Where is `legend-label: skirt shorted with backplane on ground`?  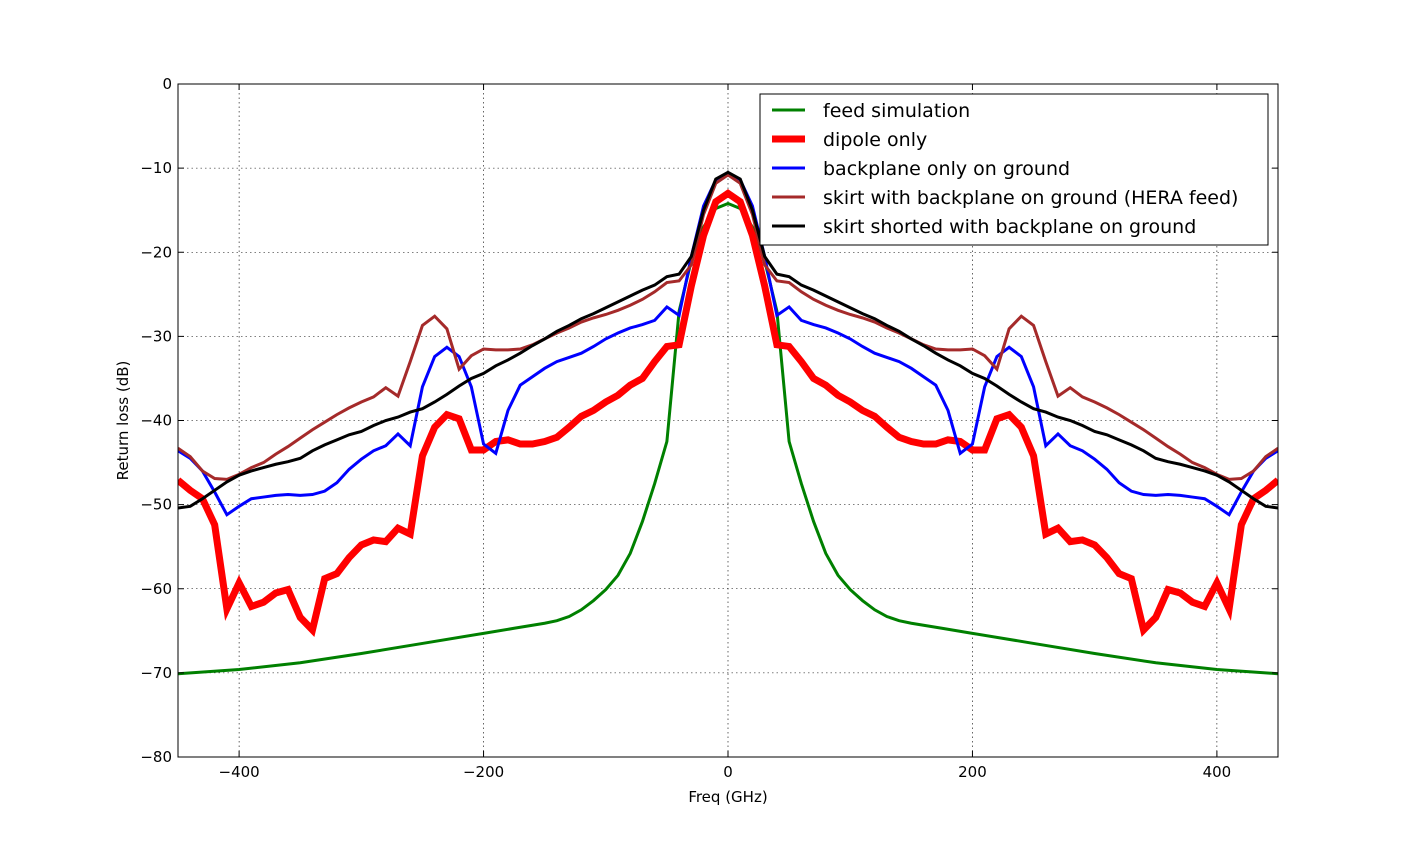
legend-label: skirt shorted with backplane on ground is located at coordinates (1009, 227).